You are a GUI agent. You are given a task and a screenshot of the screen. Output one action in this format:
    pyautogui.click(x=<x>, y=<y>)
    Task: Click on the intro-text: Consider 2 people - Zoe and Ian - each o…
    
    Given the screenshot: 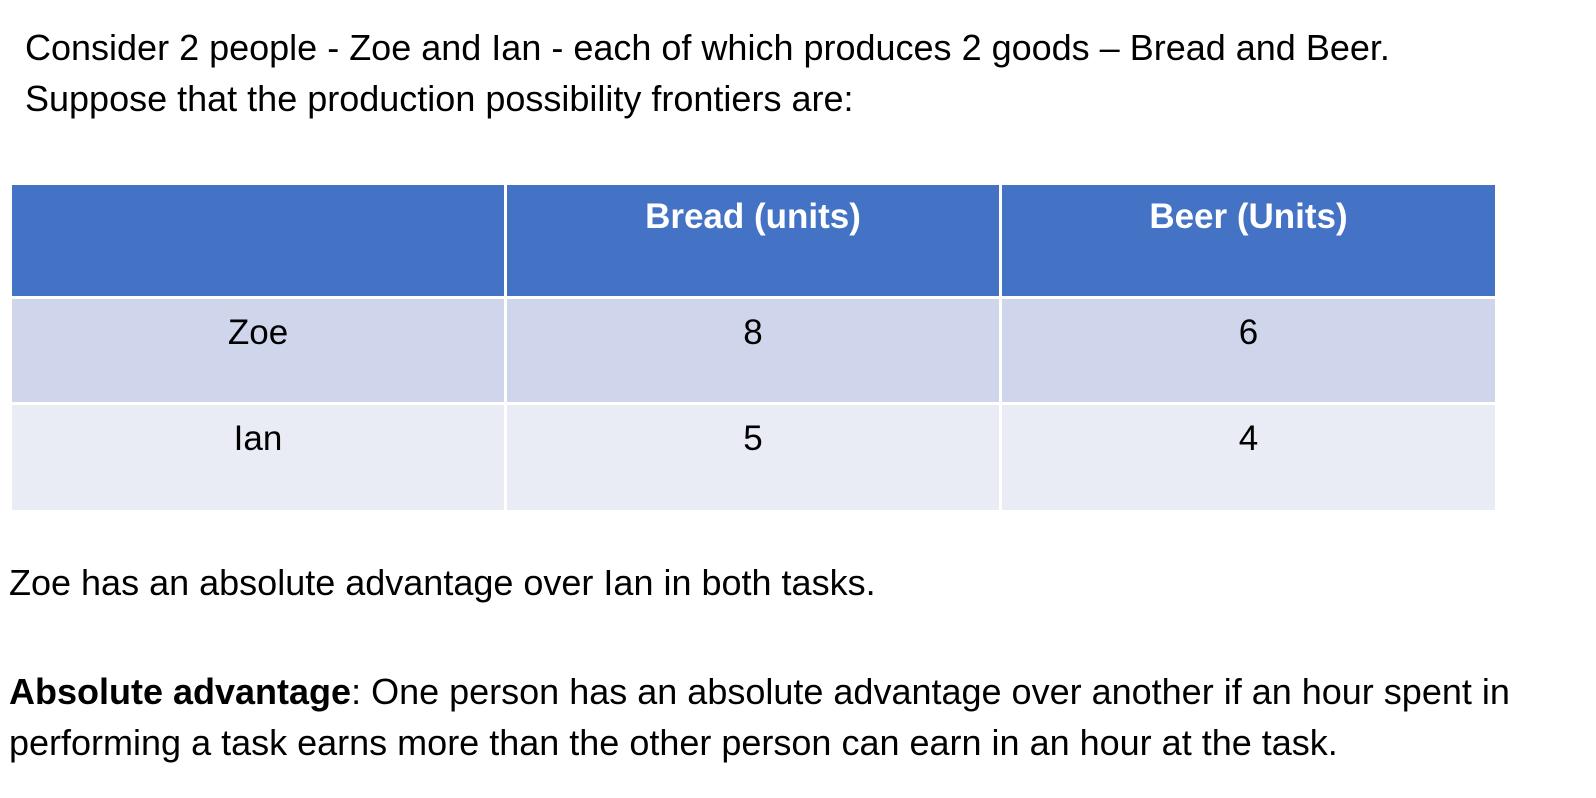 What is the action you would take?
    pyautogui.click(x=805, y=73)
    